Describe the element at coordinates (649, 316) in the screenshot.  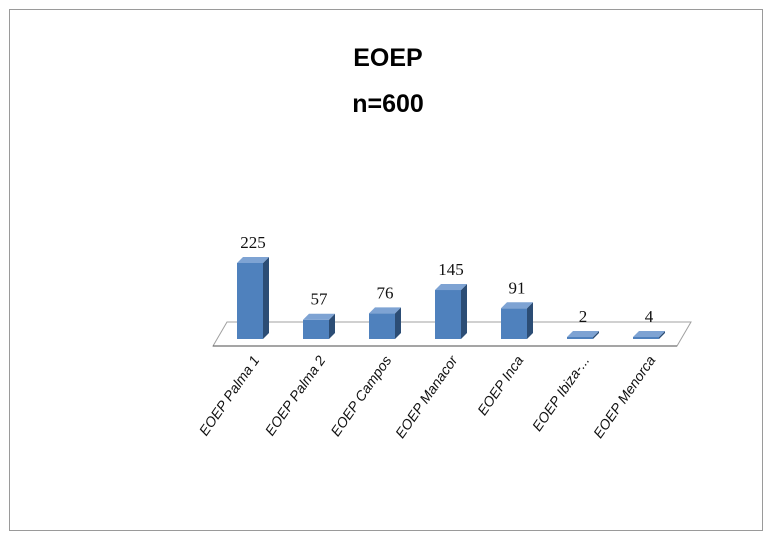
I see `value-label-7: 4` at that location.